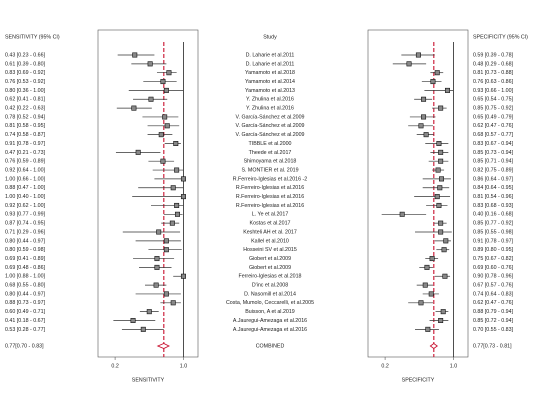  I want to click on panel-header: SPECIFICITY (95% CI), so click(500, 37).